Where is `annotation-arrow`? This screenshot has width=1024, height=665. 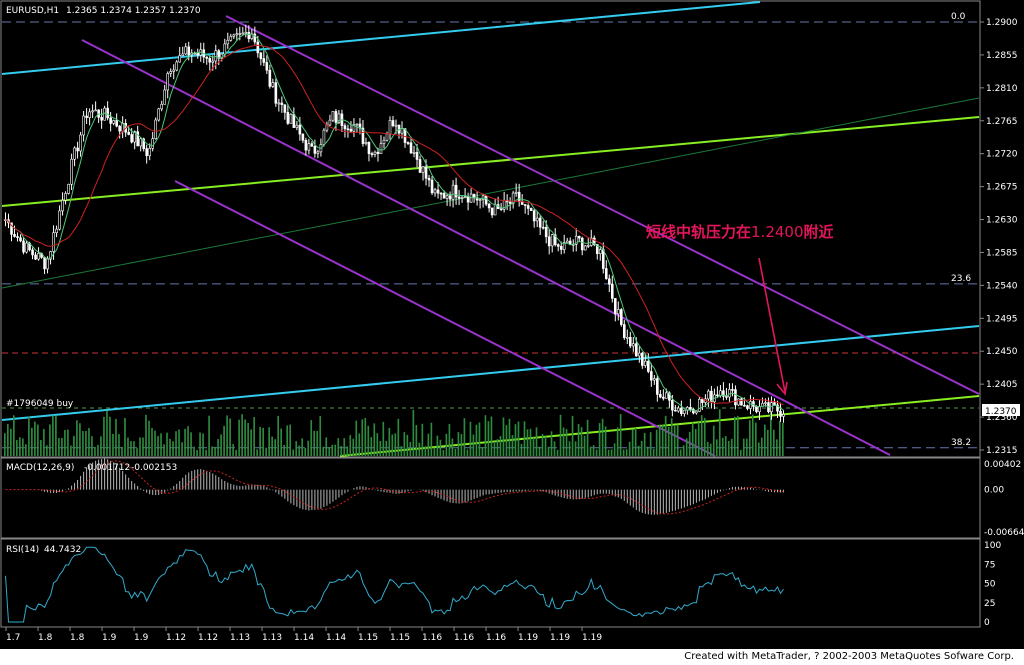
annotation-arrow is located at coordinates (772, 325).